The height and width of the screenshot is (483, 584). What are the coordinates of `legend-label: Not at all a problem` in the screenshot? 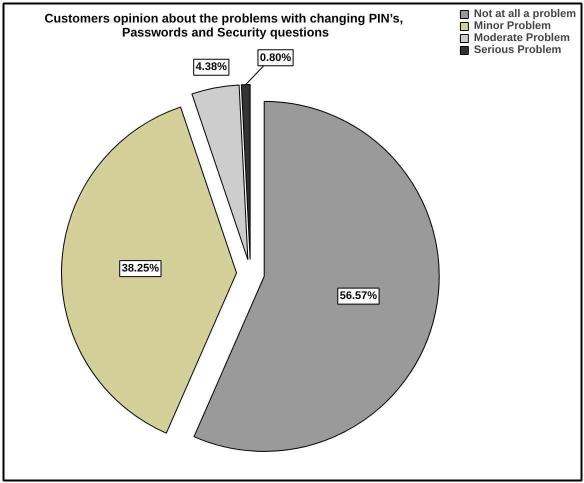 It's located at (525, 14).